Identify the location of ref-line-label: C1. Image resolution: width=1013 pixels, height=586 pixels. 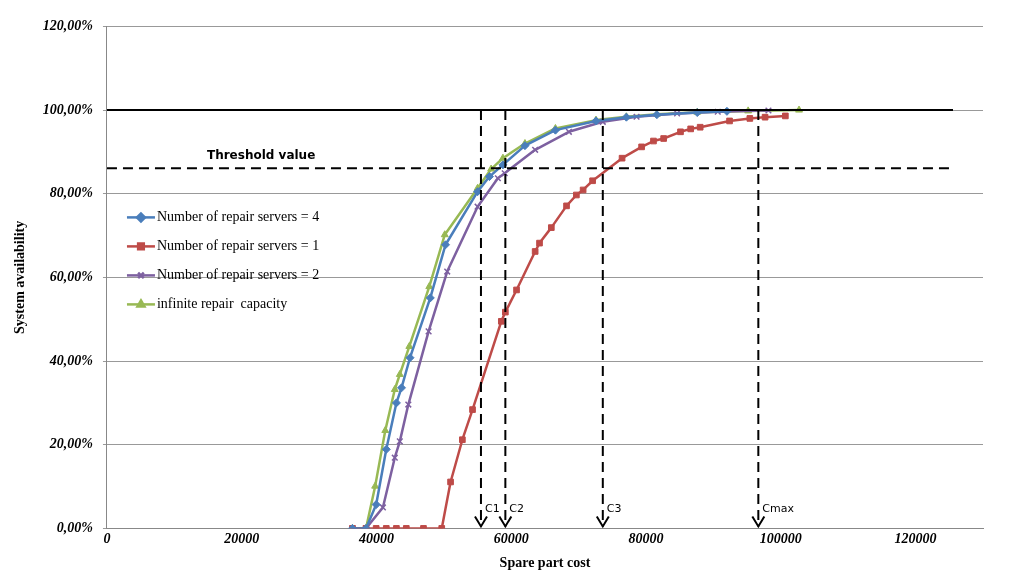
(492, 508).